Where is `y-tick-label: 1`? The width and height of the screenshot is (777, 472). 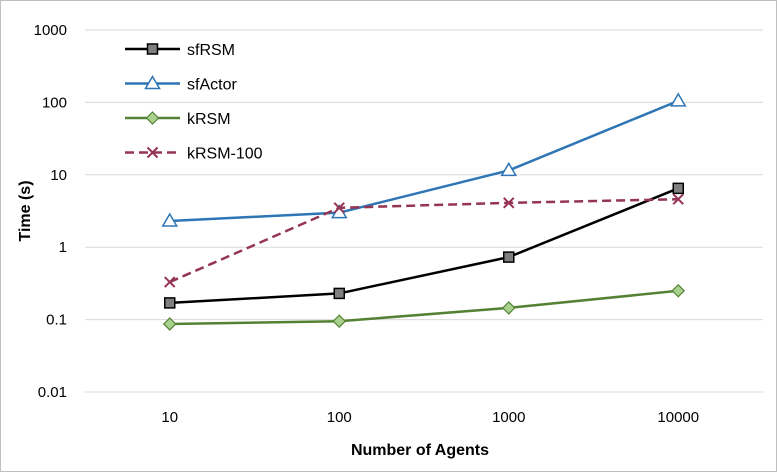
y-tick-label: 1 is located at coordinates (63, 247).